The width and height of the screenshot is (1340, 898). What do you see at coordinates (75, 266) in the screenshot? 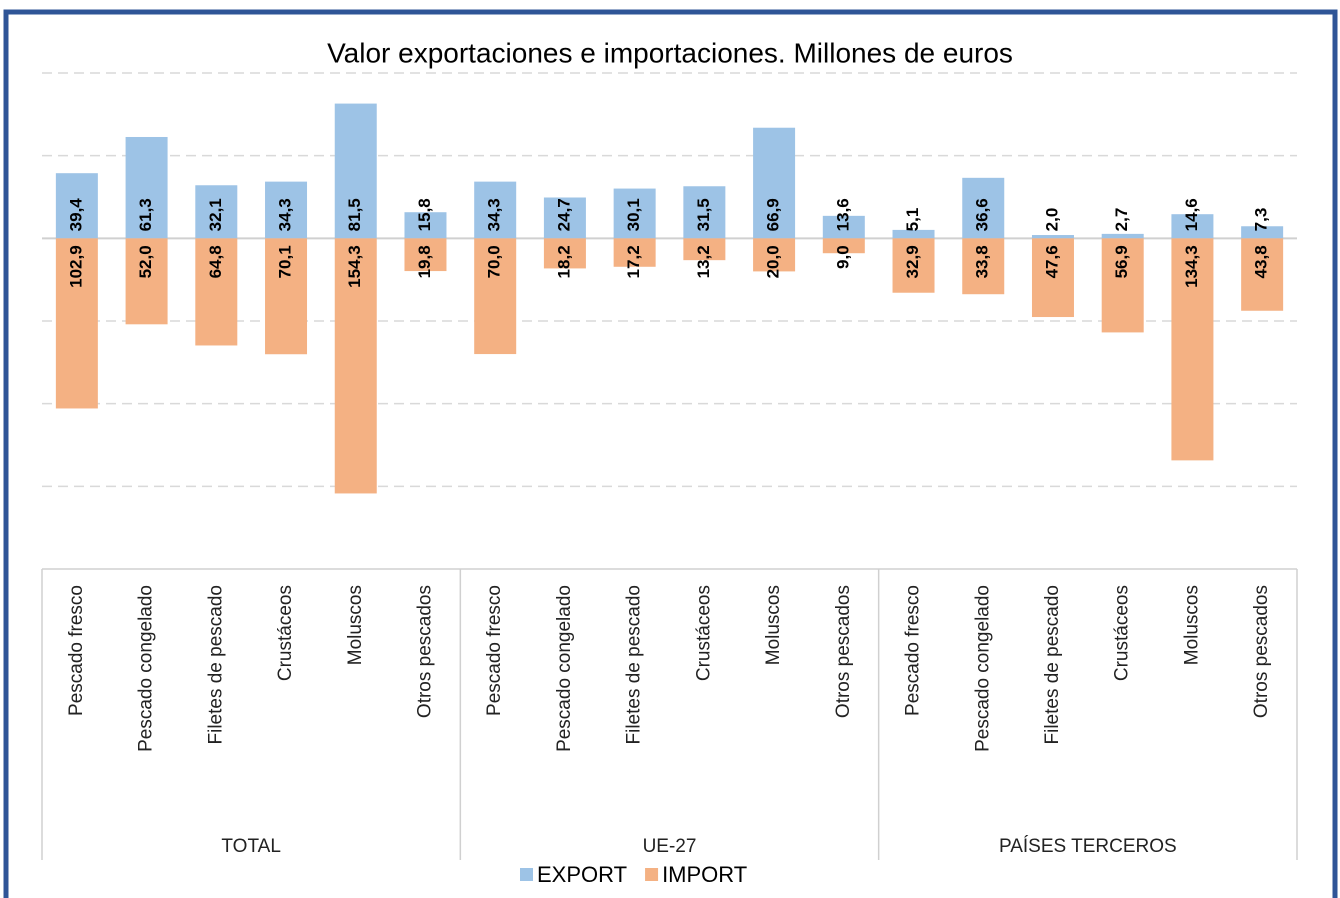
I see `data-label: 102,9` at bounding box center [75, 266].